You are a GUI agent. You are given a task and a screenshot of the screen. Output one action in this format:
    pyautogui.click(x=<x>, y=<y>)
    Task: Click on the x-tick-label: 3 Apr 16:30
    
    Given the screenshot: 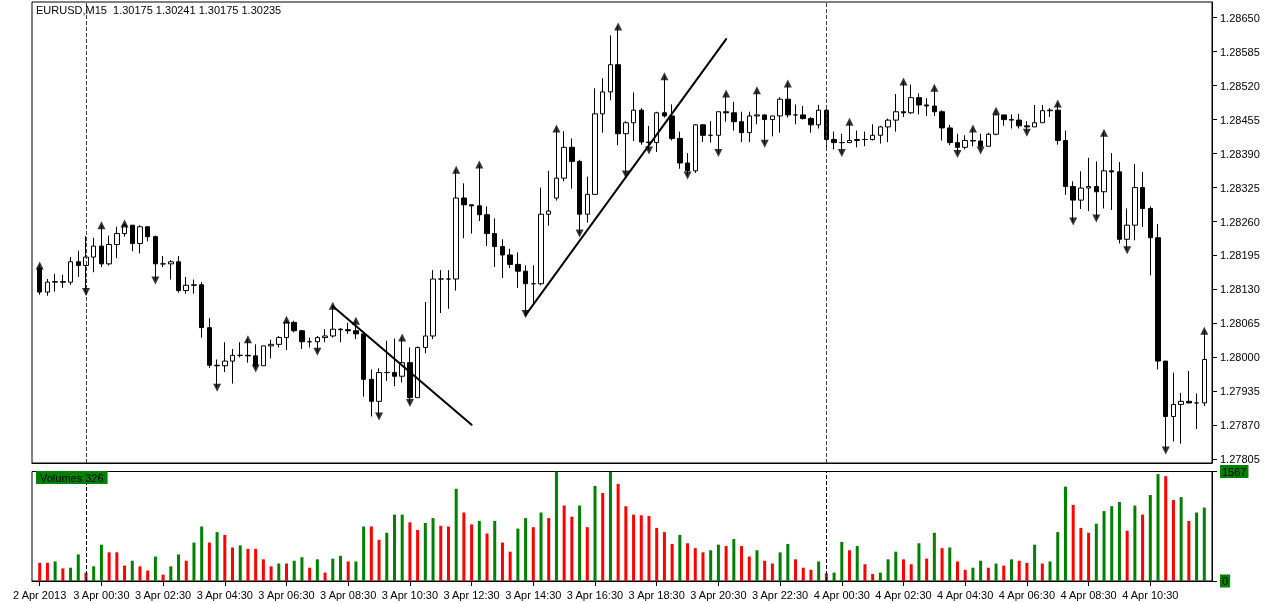 What is the action you would take?
    pyautogui.click(x=595, y=594)
    